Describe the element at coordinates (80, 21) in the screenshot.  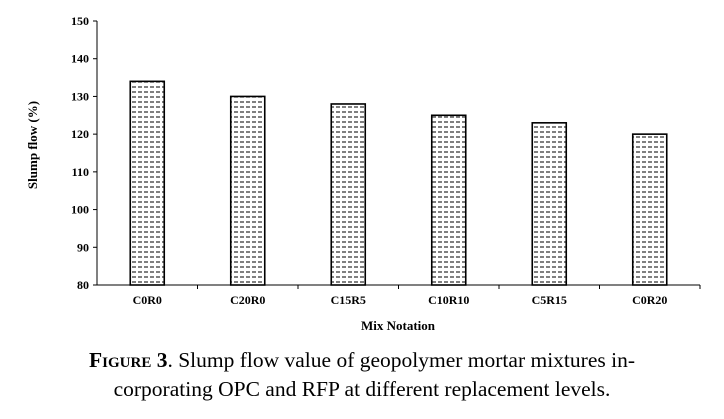
I see `y-tick-label: 150` at that location.